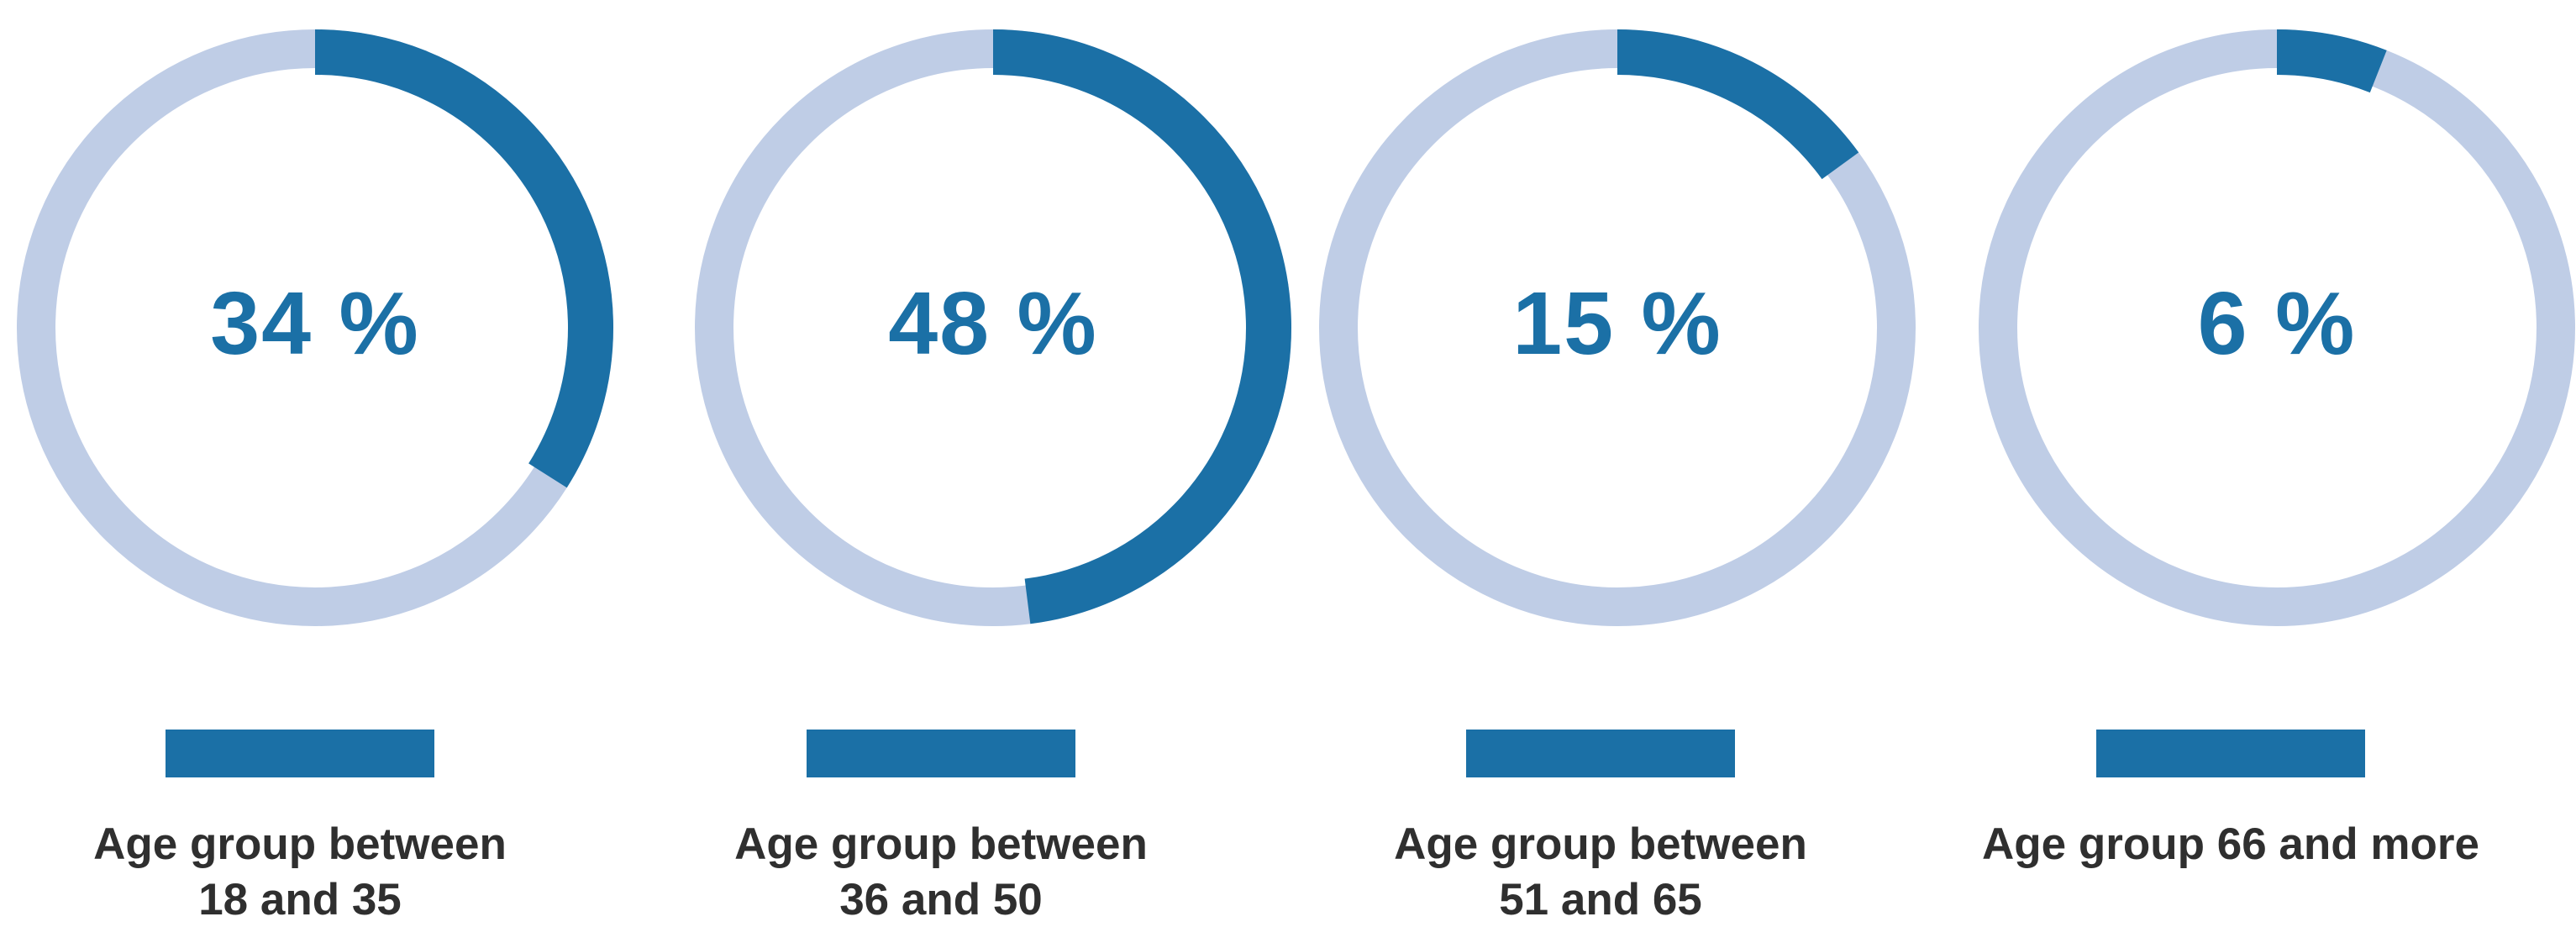  I want to click on legend-label: Age group between 51 and 65, so click(1600, 872).